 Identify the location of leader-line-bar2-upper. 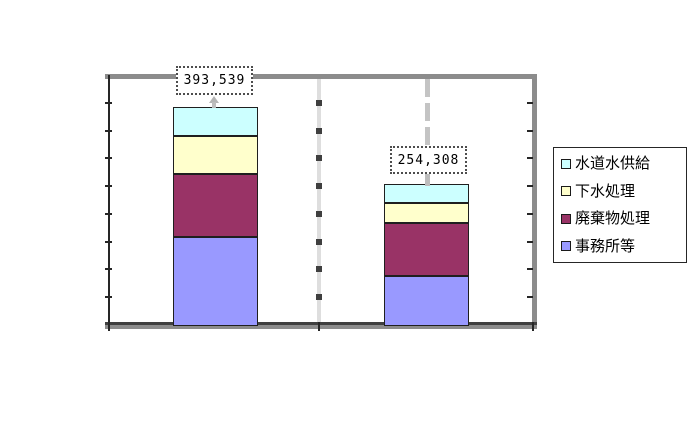
(427, 112).